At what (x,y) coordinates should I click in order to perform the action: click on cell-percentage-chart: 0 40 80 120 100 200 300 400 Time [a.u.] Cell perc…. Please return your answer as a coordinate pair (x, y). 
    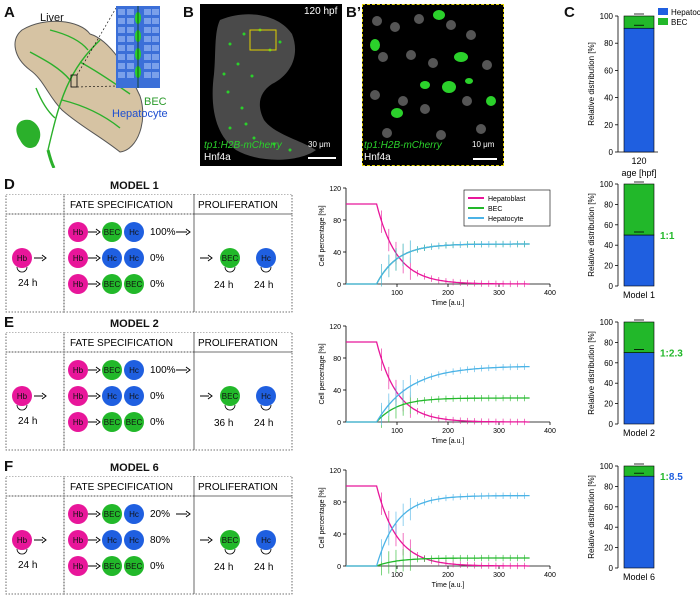
    Looking at the image, I should click on (437, 384).